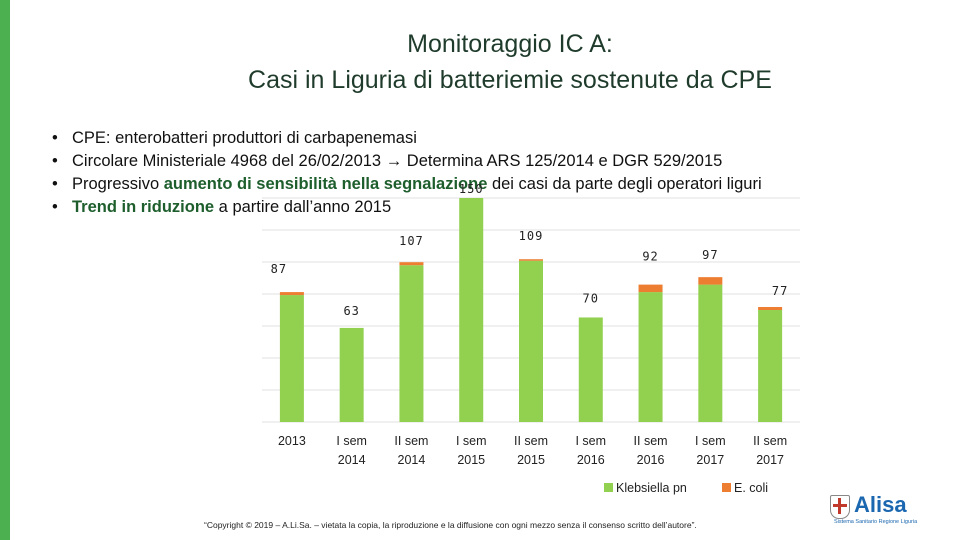  What do you see at coordinates (143, 207) in the screenshot?
I see `bullet-highlight: Trend in riduzione` at bounding box center [143, 207].